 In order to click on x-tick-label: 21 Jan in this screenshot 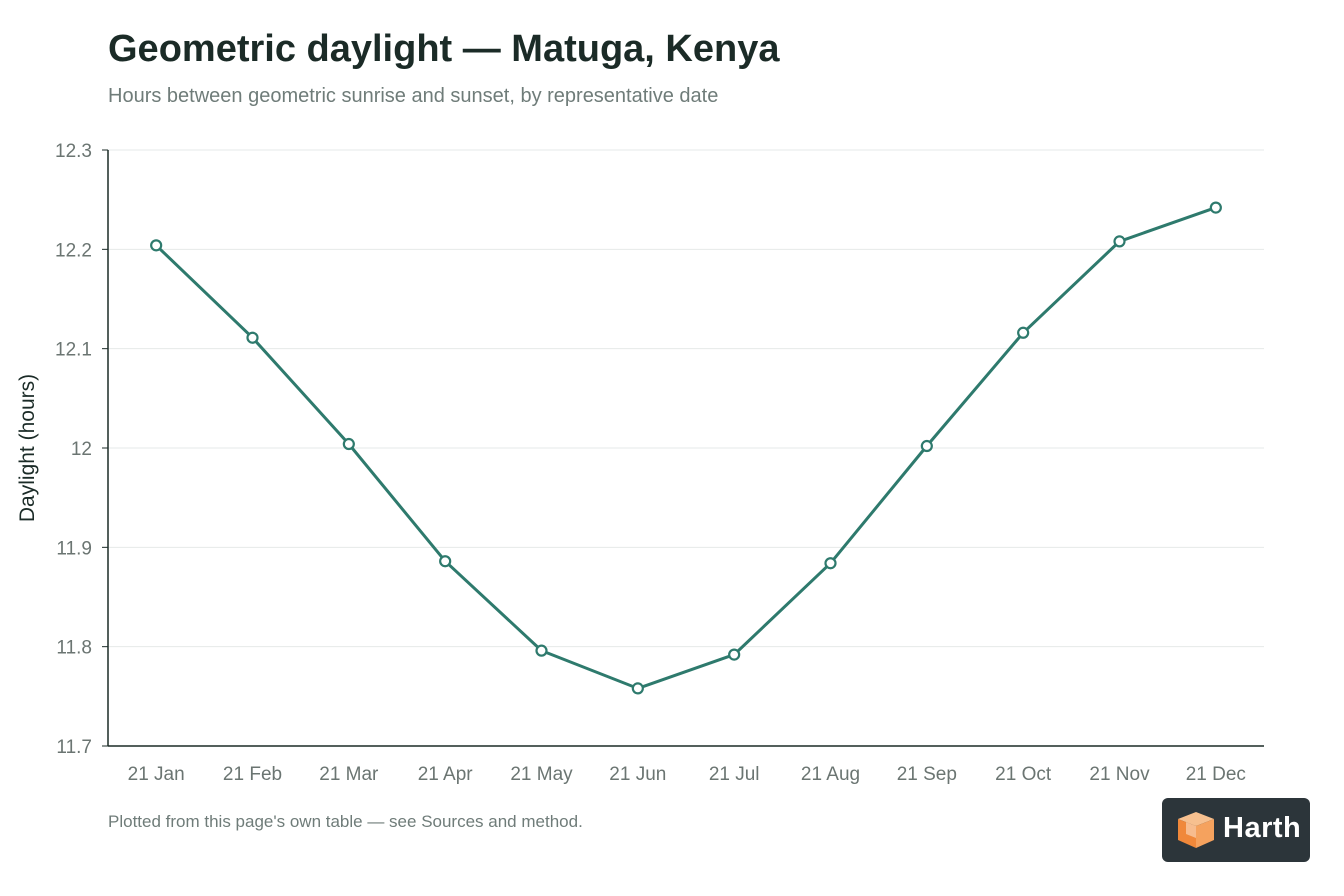, I will do `click(156, 774)`.